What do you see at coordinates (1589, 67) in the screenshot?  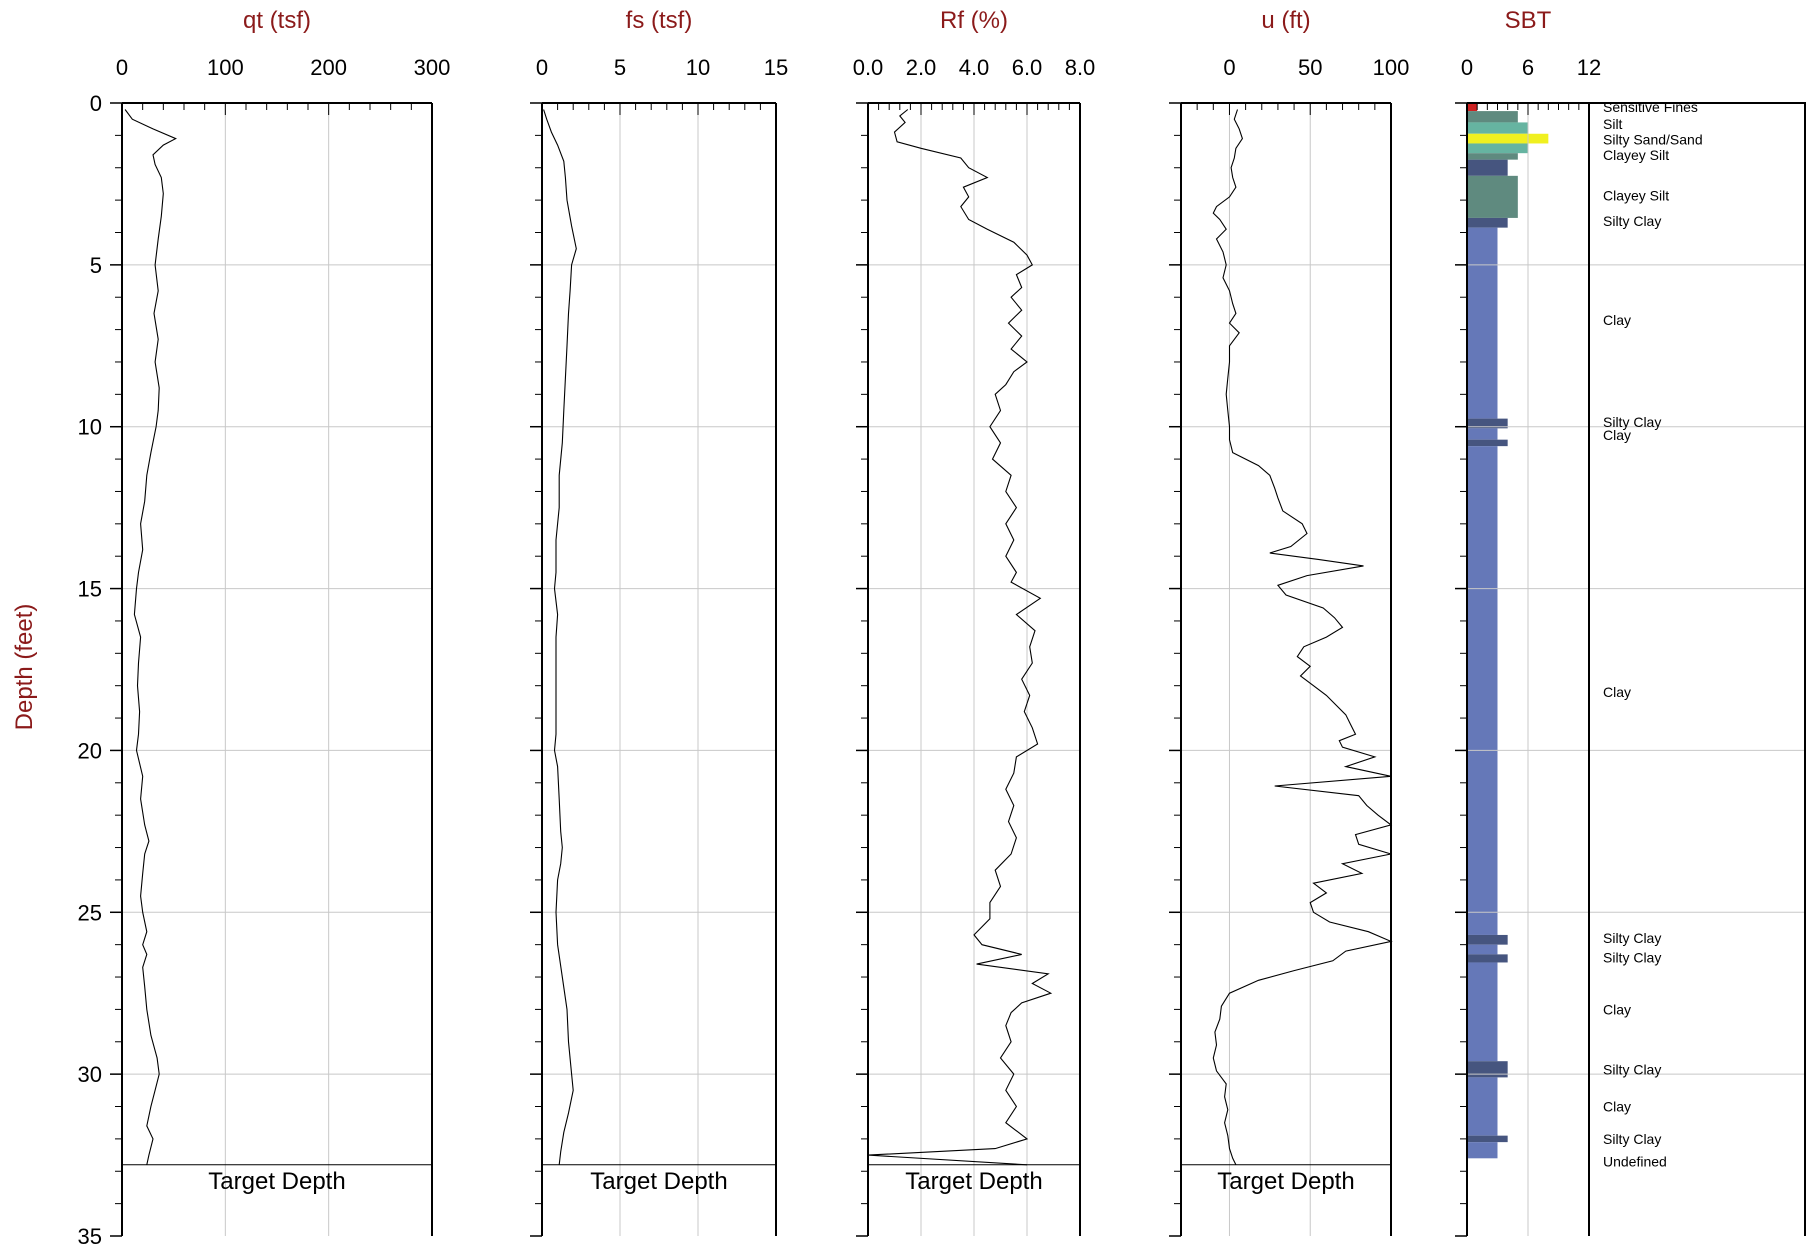 I see `x-tick-label: 12` at bounding box center [1589, 67].